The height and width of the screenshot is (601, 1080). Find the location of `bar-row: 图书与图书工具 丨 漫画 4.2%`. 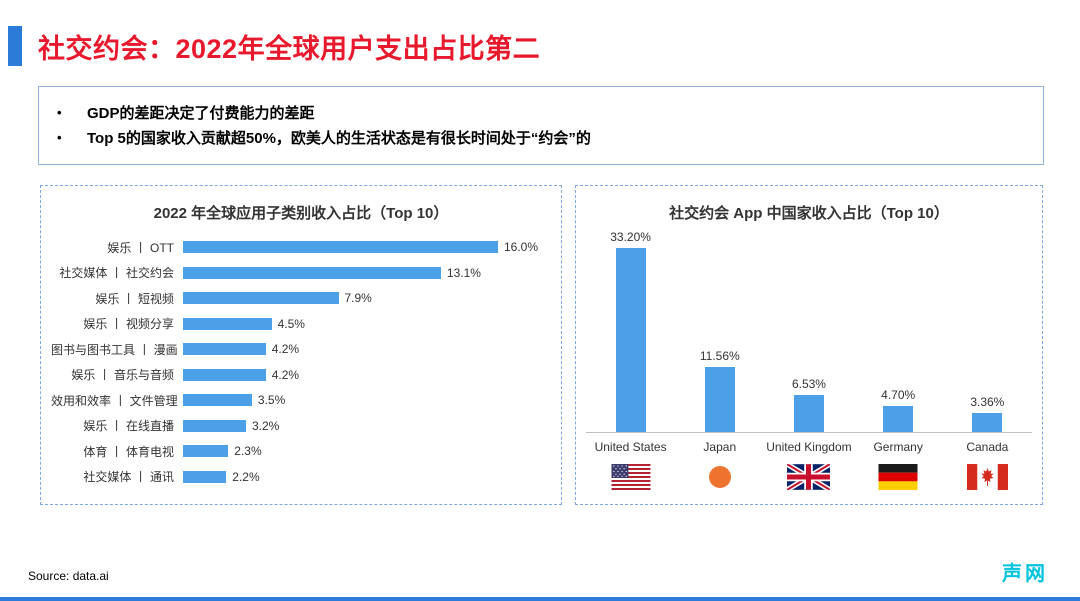

bar-row: 图书与图书工具 丨 漫画 4.2% is located at coordinates (301, 350).